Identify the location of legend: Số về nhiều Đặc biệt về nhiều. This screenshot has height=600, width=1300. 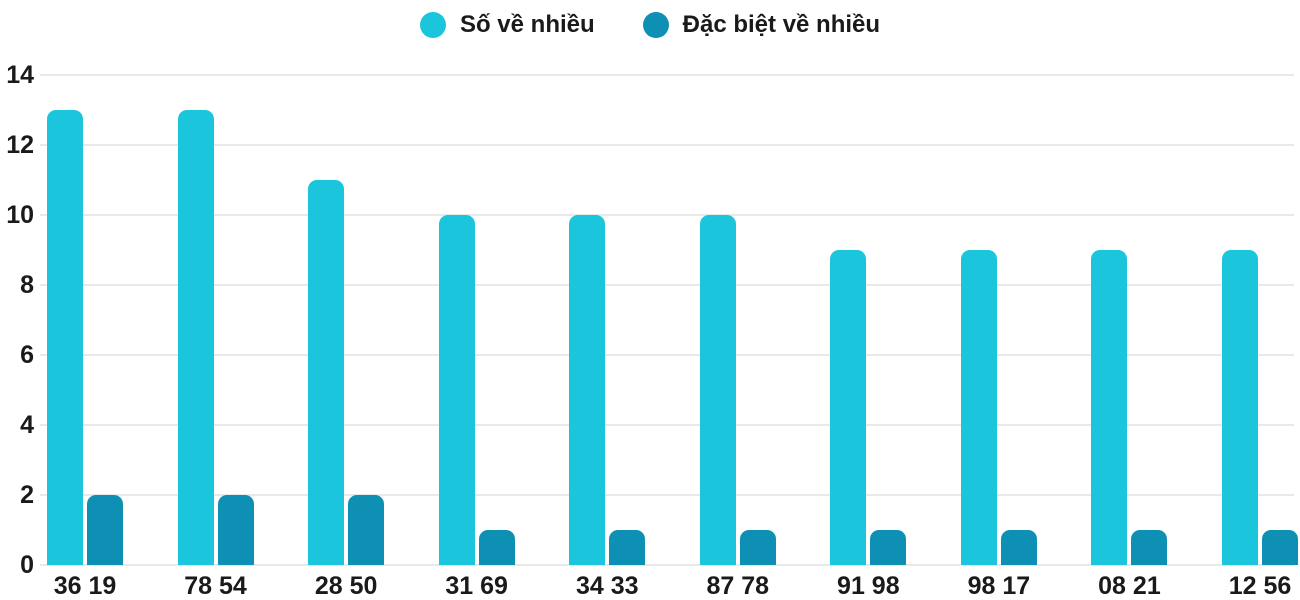
(650, 25).